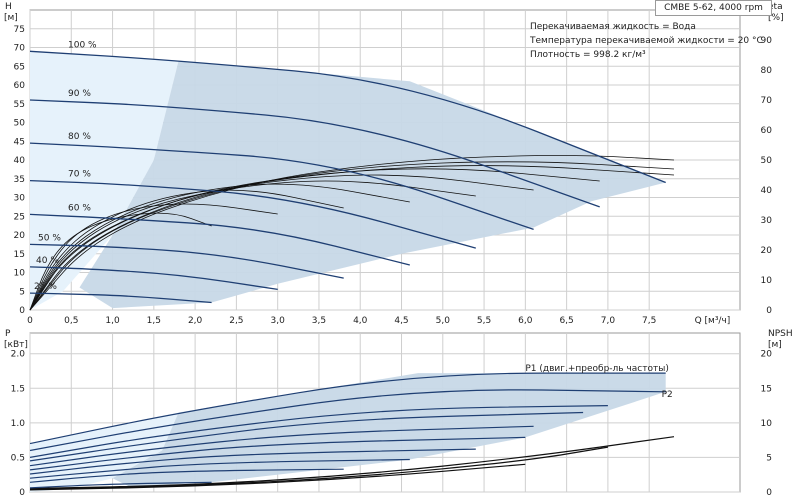 The width and height of the screenshot is (803, 500). What do you see at coordinates (767, 191) in the screenshot?
I see `y2-tick-label: 40` at bounding box center [767, 191].